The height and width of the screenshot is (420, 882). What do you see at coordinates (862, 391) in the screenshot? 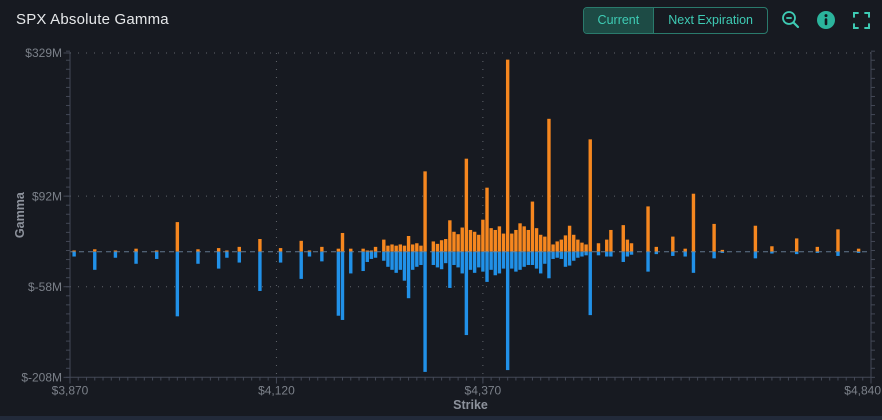
I see `x-tick-label: $4,840` at bounding box center [862, 391].